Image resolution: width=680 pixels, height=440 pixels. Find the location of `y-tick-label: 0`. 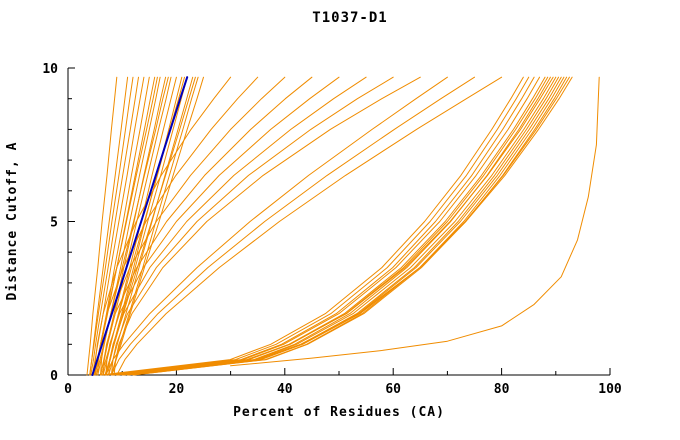

y-tick-label: 0 is located at coordinates (54, 376).